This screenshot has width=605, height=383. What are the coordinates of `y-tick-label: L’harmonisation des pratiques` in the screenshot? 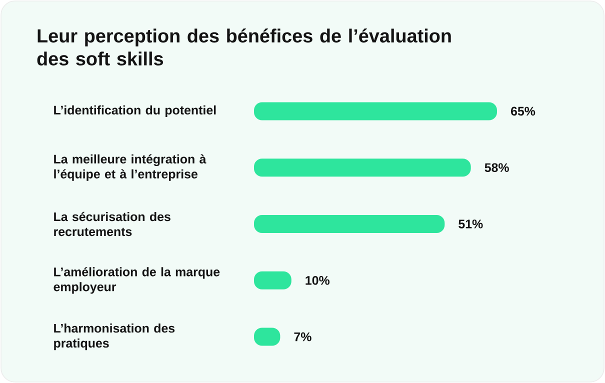 It's located at (114, 337).